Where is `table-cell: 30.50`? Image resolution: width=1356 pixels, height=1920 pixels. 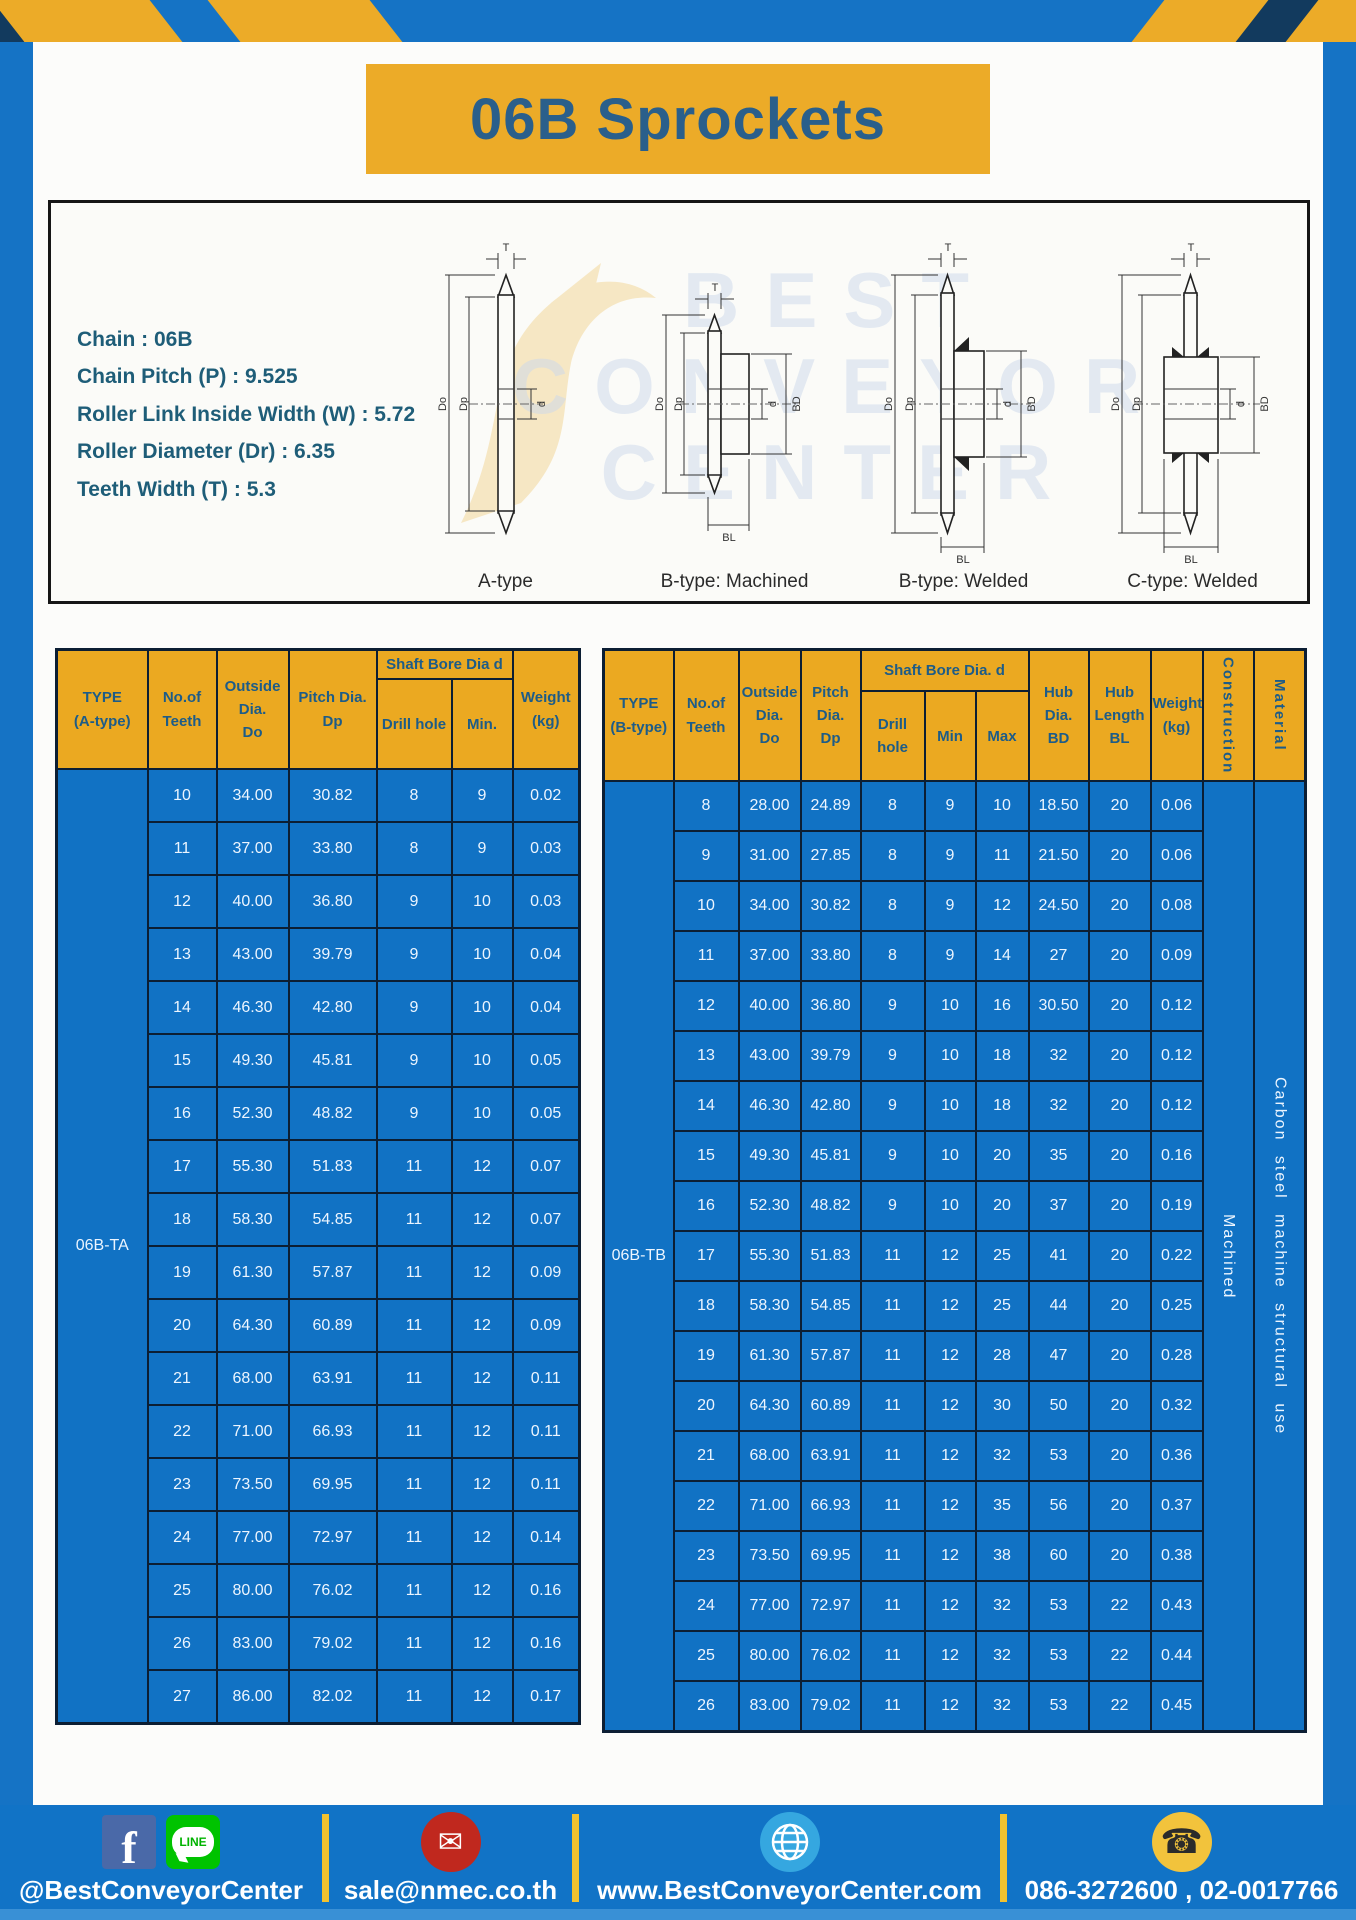
table-cell: 30.50 is located at coordinates (1058, 1006).